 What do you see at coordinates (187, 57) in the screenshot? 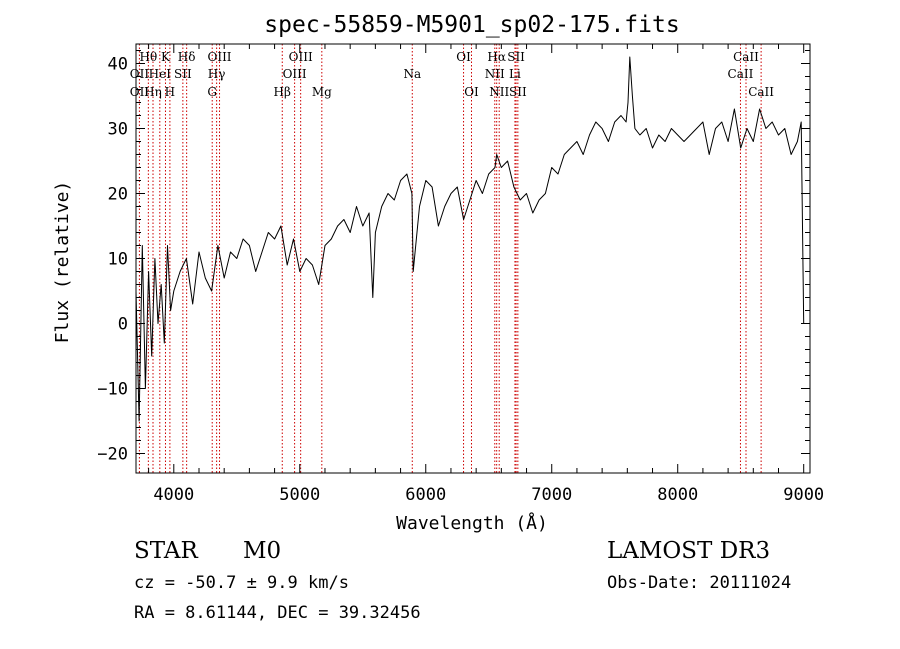
I see `line-label-8: Hδ` at bounding box center [187, 57].